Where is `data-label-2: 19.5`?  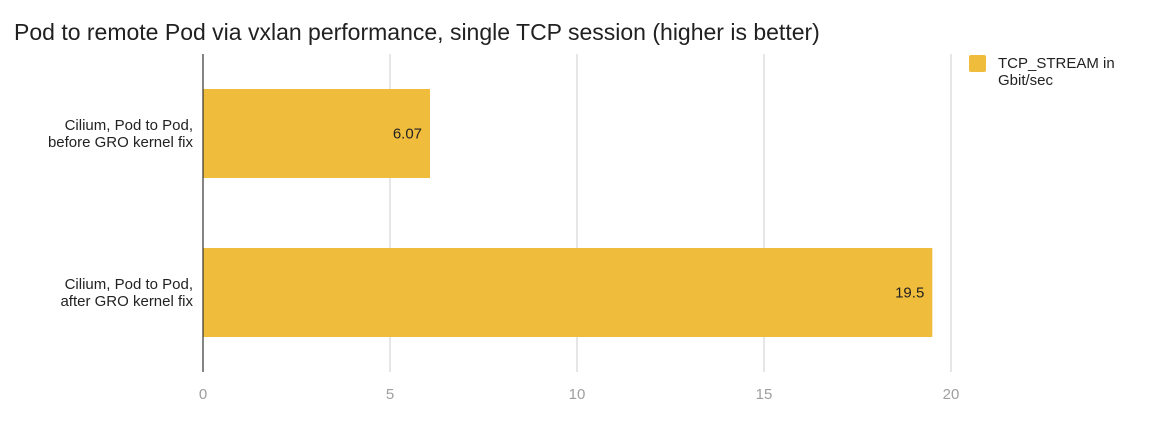
data-label-2: 19.5 is located at coordinates (909, 293).